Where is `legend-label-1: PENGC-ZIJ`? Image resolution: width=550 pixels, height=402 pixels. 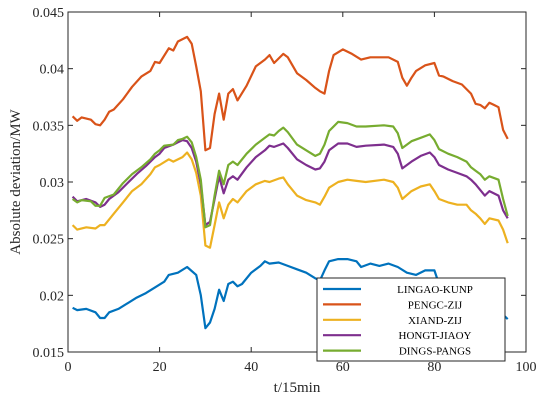
legend-label-1: PENGC-ZIJ is located at coordinates (435, 305).